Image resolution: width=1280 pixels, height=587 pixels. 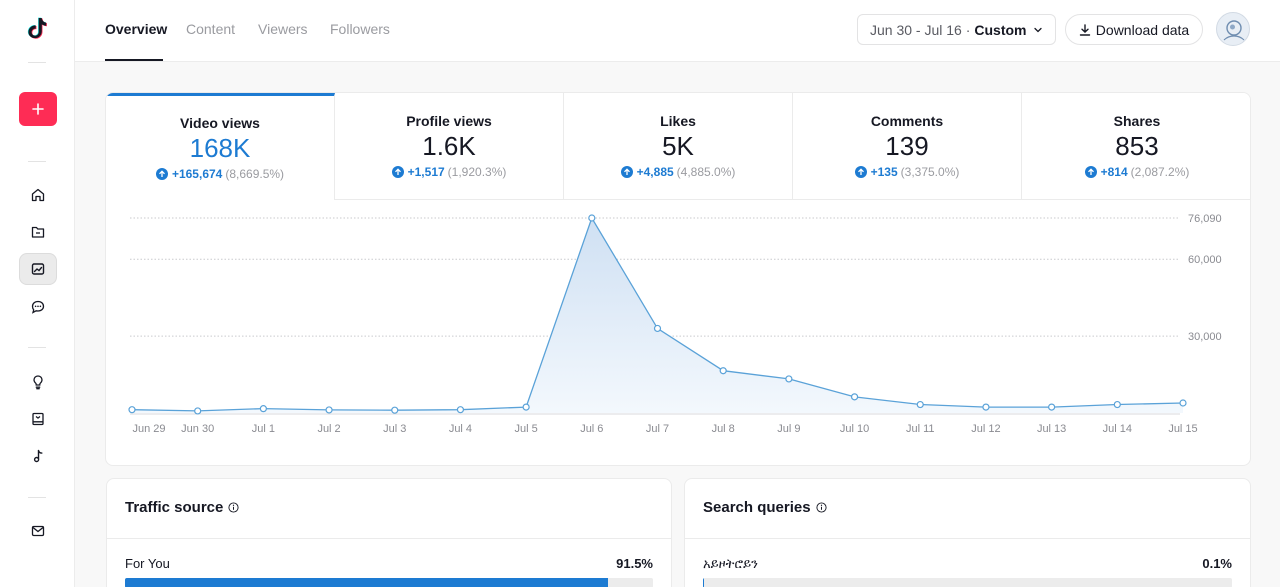 I want to click on x-tick-label: Jul 6, so click(x=591, y=429).